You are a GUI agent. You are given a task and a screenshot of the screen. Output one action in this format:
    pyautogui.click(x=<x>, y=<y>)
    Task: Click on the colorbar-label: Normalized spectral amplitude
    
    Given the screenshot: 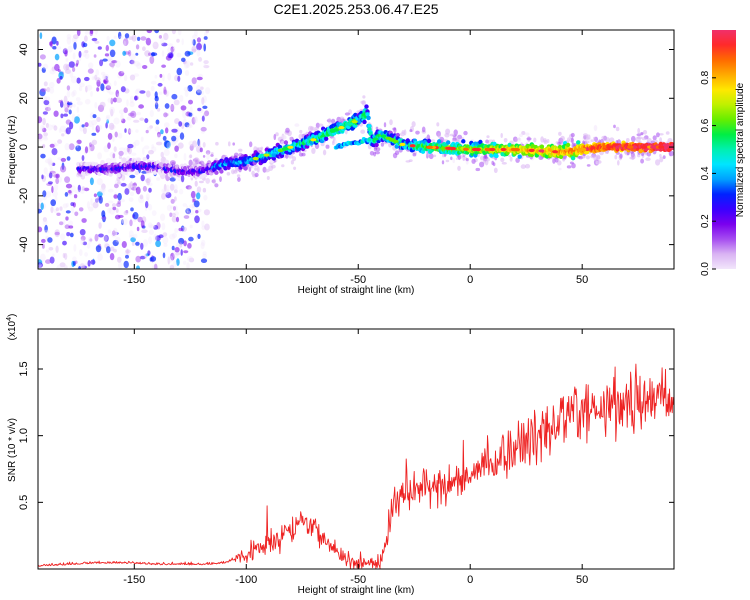 What is the action you would take?
    pyautogui.click(x=740, y=149)
    